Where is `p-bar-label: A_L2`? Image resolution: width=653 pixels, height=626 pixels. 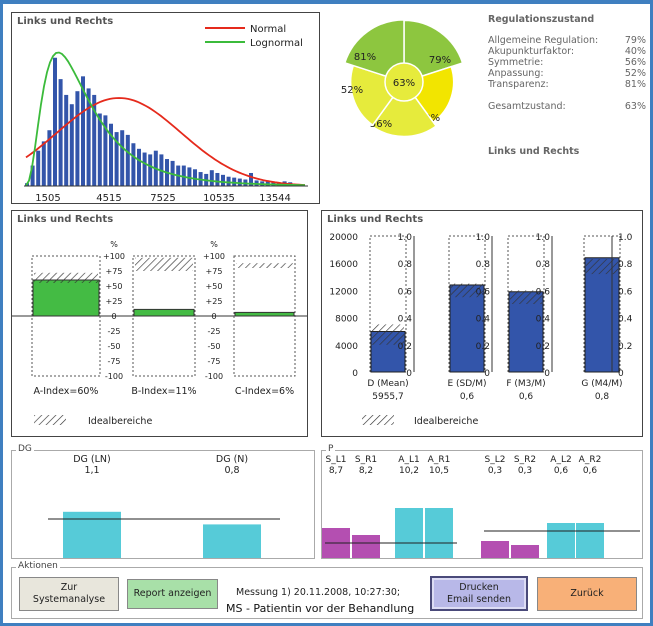 p-bar-label: A_L2 is located at coordinates (560, 460).